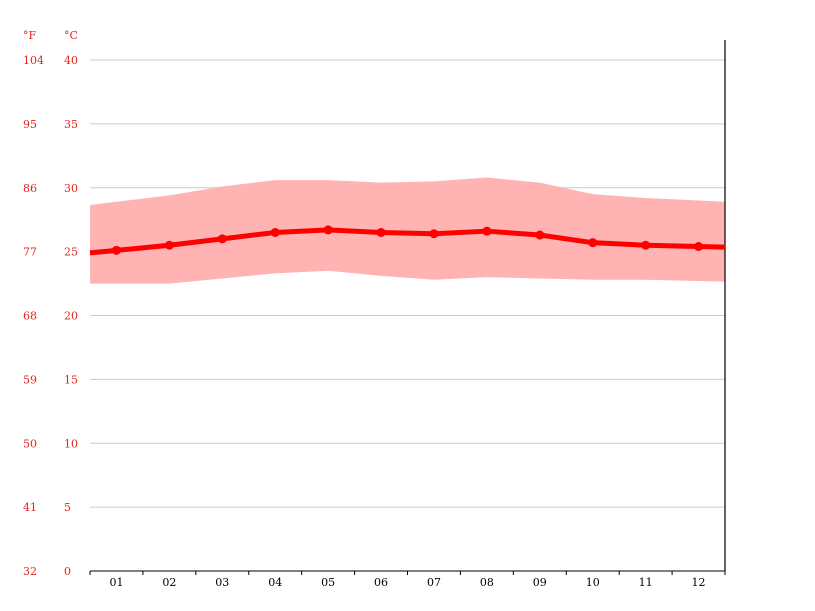 This screenshot has width=815, height=611. What do you see at coordinates (67, 507) in the screenshot?
I see `y-tick-celsius-5: 5` at bounding box center [67, 507].